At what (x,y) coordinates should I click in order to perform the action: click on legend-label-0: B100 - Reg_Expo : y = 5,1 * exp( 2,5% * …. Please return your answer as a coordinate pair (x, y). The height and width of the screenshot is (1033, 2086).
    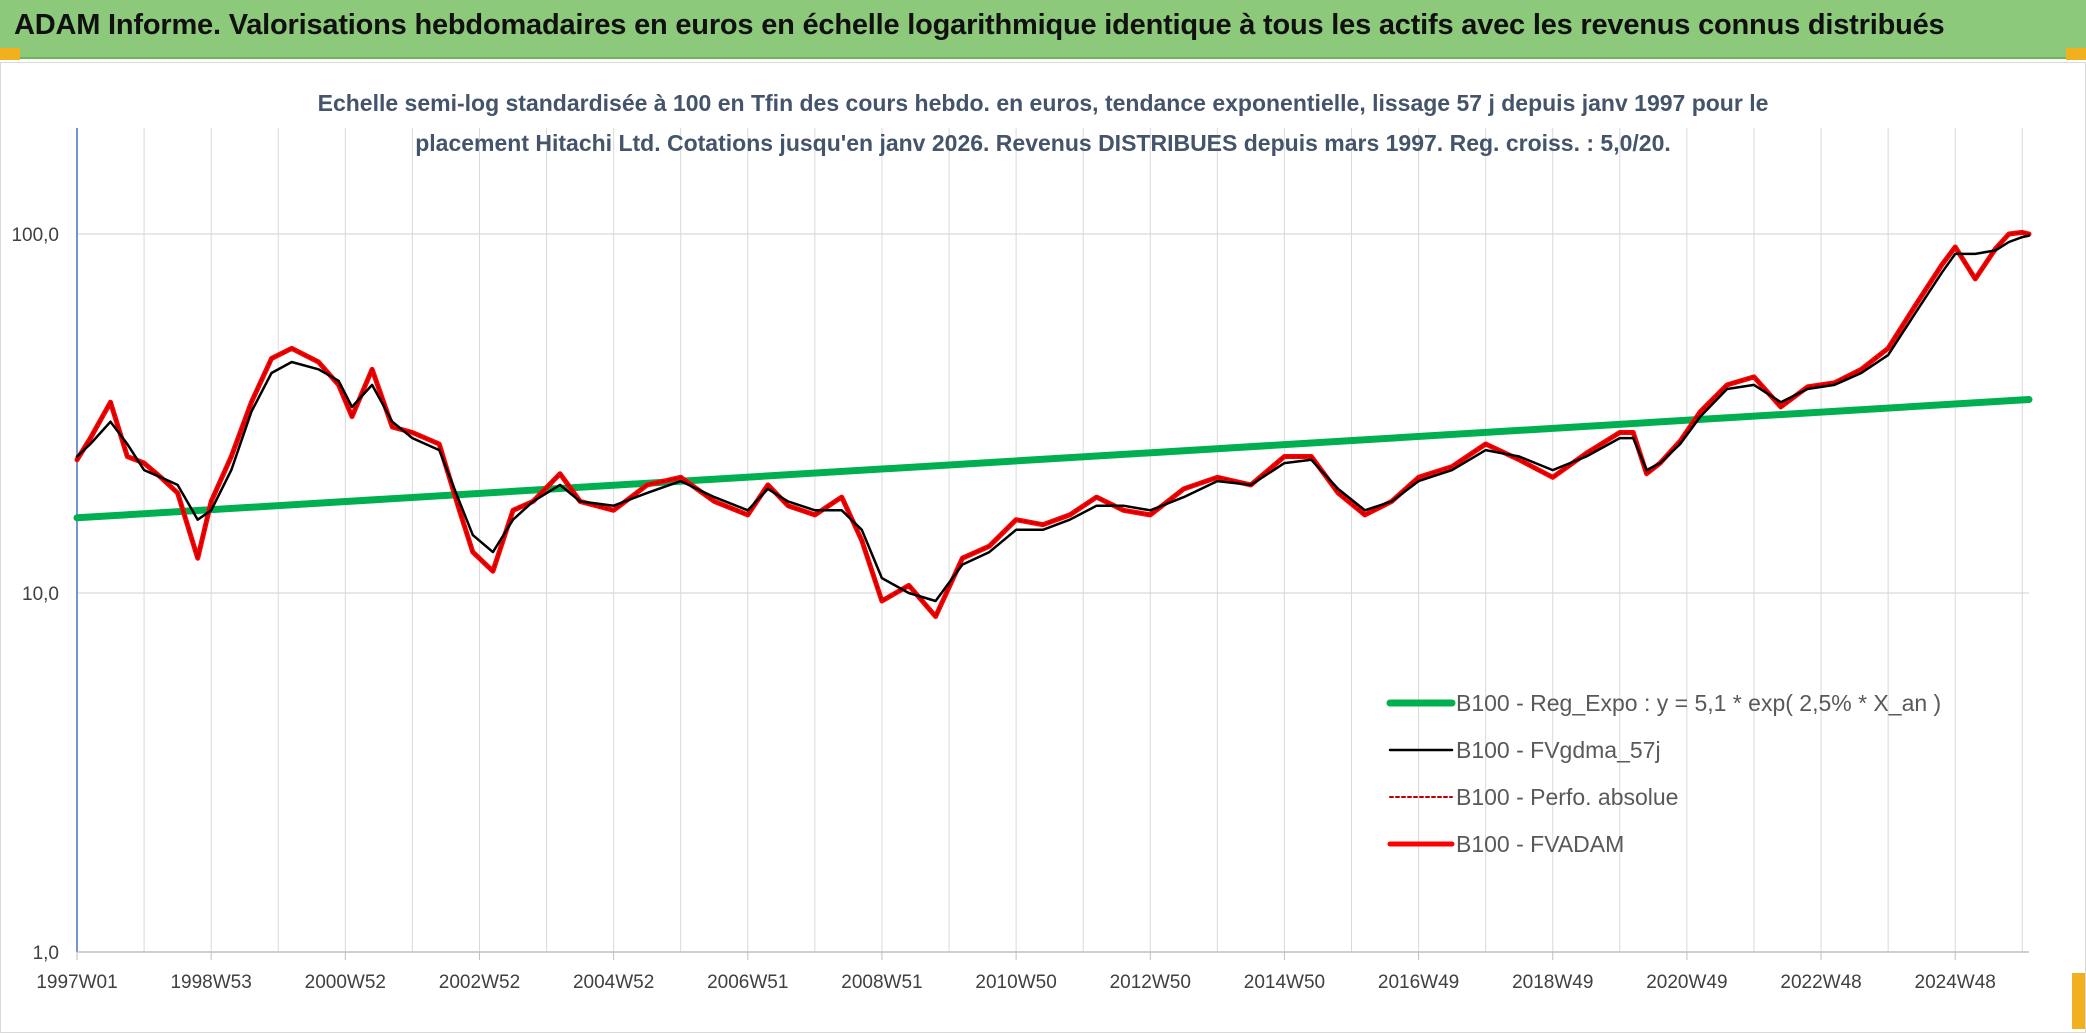
    Looking at the image, I should click on (1698, 703).